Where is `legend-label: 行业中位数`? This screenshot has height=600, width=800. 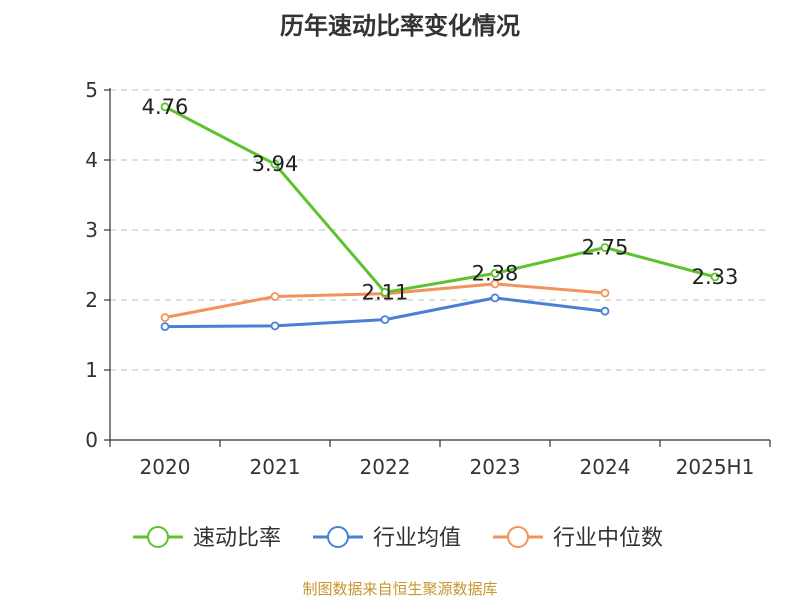
legend-label: 行业中位数 is located at coordinates (608, 538).